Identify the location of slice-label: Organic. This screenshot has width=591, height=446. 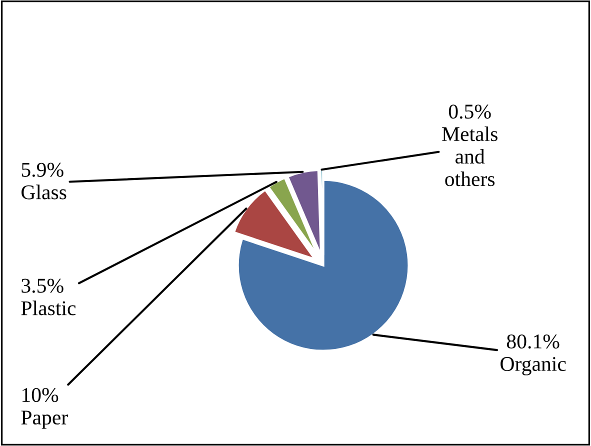
(533, 366).